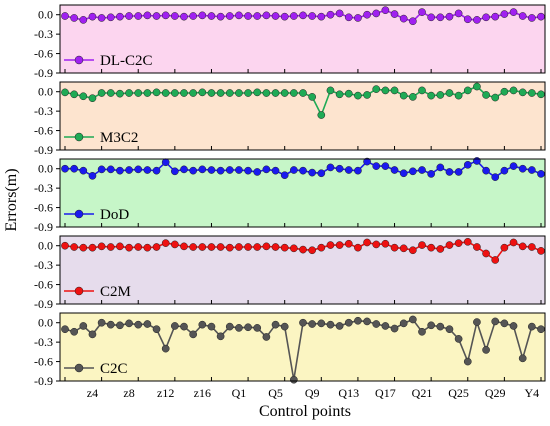 This screenshot has height=426, width=550. I want to click on x-tick-label: Q29, so click(495, 393).